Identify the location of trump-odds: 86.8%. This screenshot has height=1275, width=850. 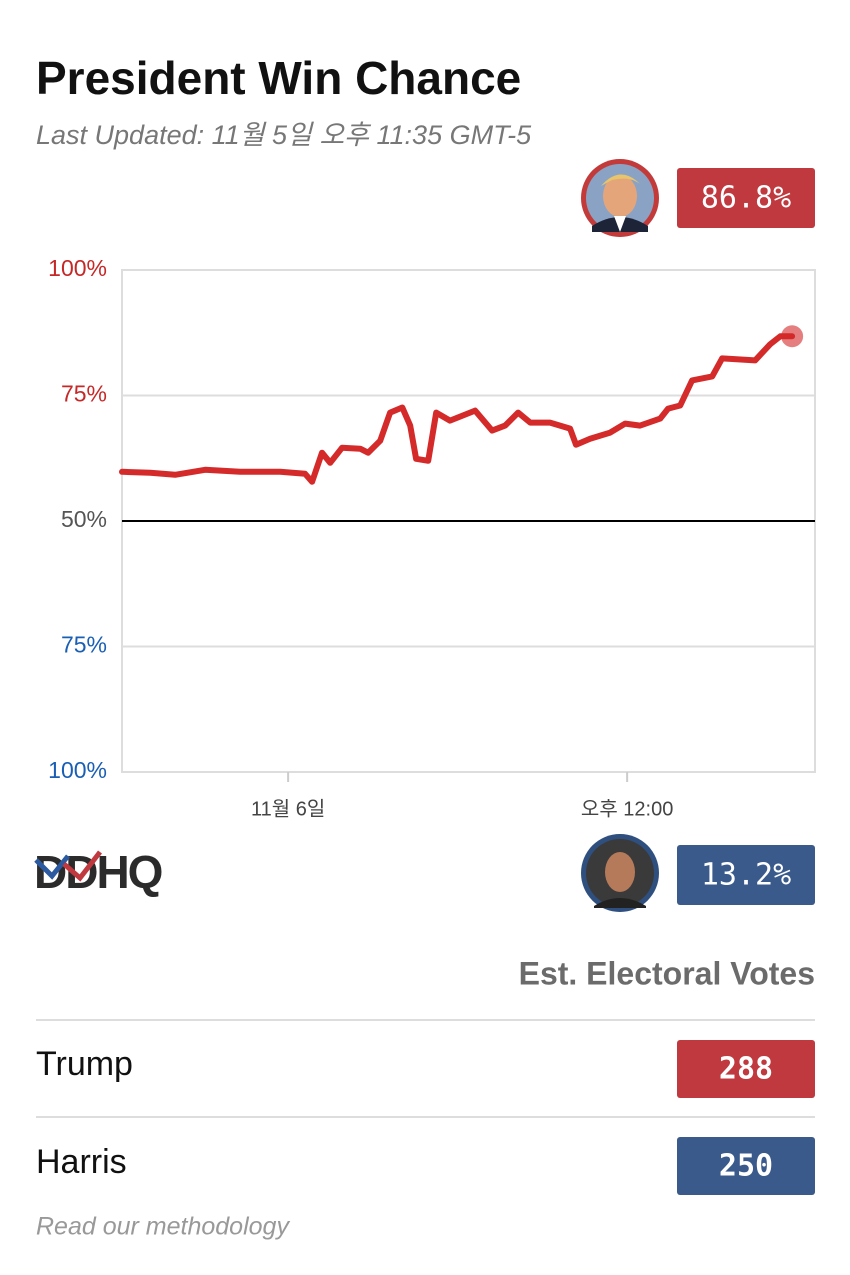
(746, 198).